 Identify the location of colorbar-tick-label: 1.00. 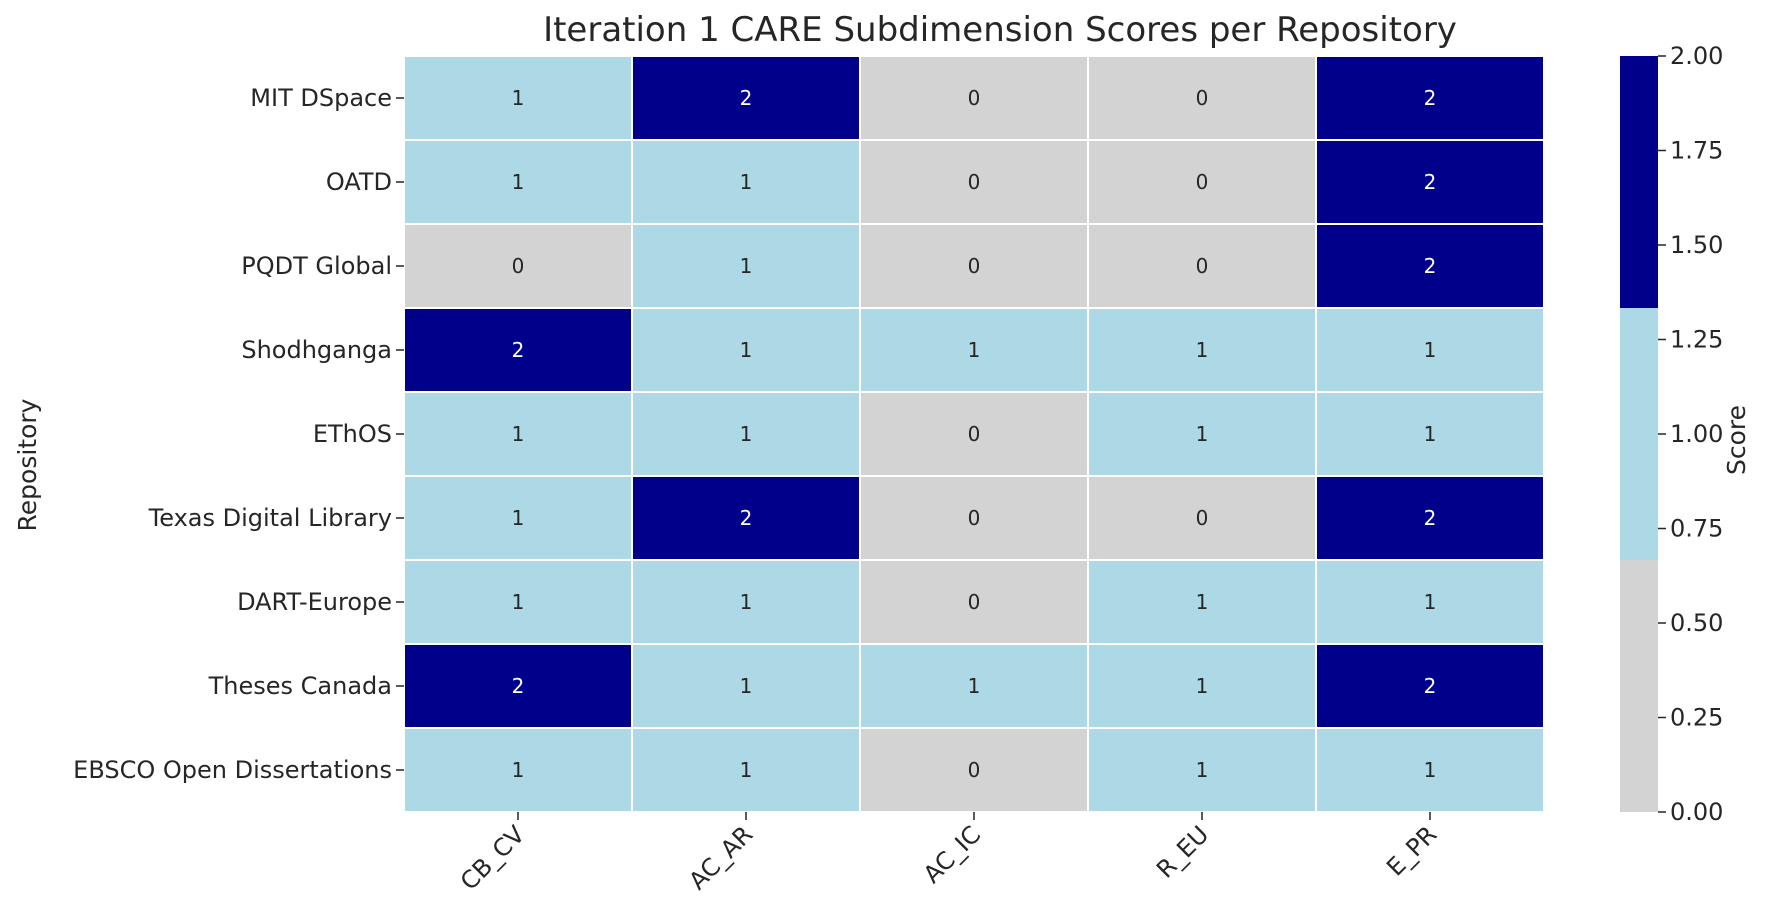
(1696, 434).